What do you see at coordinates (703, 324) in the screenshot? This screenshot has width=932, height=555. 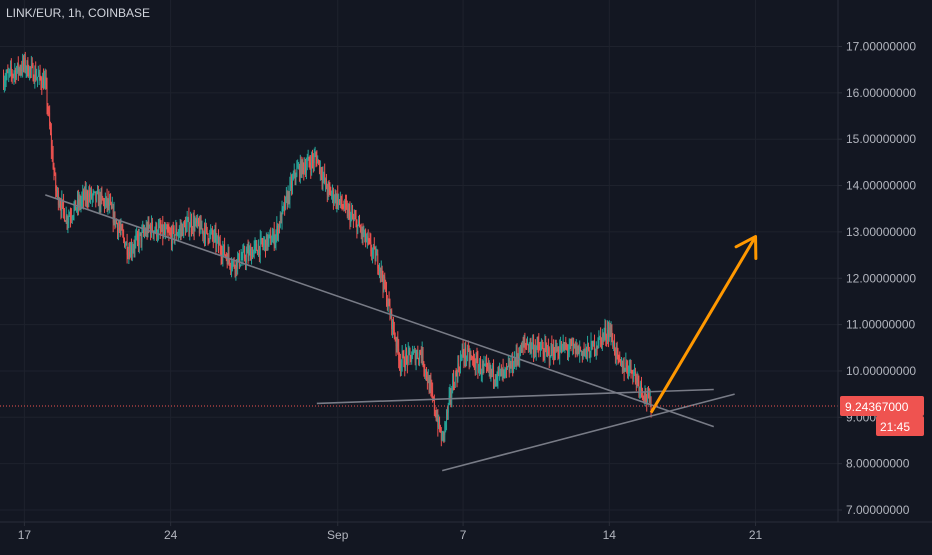 I see `forecast-arrow` at bounding box center [703, 324].